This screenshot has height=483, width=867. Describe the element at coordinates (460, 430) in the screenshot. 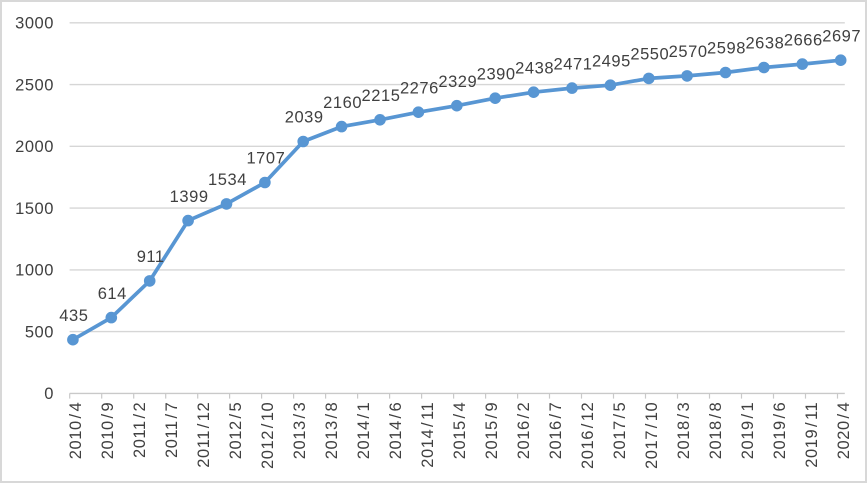

I see `svg-text: 2015/4` at that location.